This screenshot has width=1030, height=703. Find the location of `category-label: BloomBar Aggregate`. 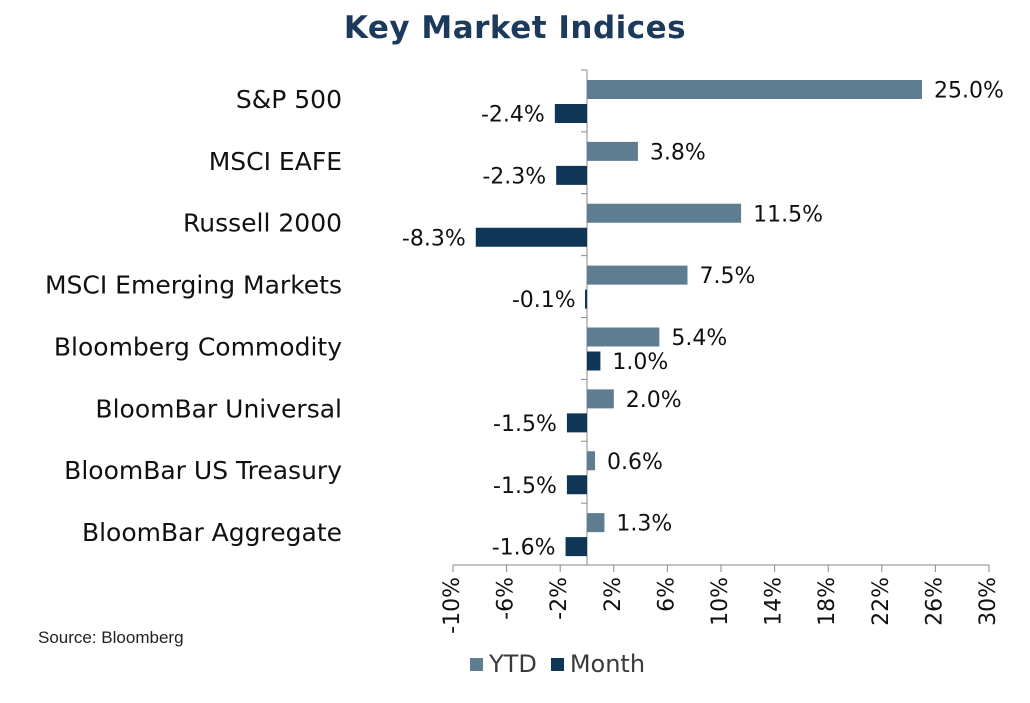

category-label: BloomBar Aggregate is located at coordinates (212, 532).